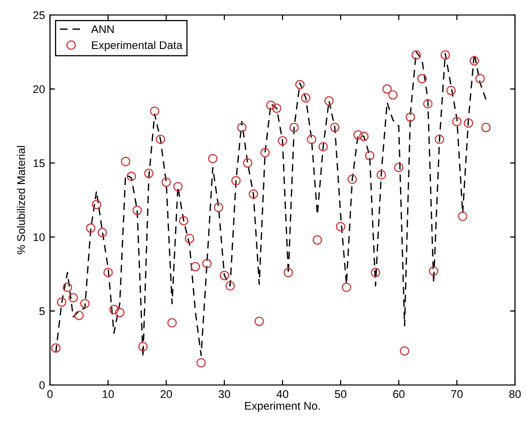 This screenshot has width=526, height=423. Describe the element at coordinates (282, 407) in the screenshot. I see `x-axis-title: Experiment No.` at that location.